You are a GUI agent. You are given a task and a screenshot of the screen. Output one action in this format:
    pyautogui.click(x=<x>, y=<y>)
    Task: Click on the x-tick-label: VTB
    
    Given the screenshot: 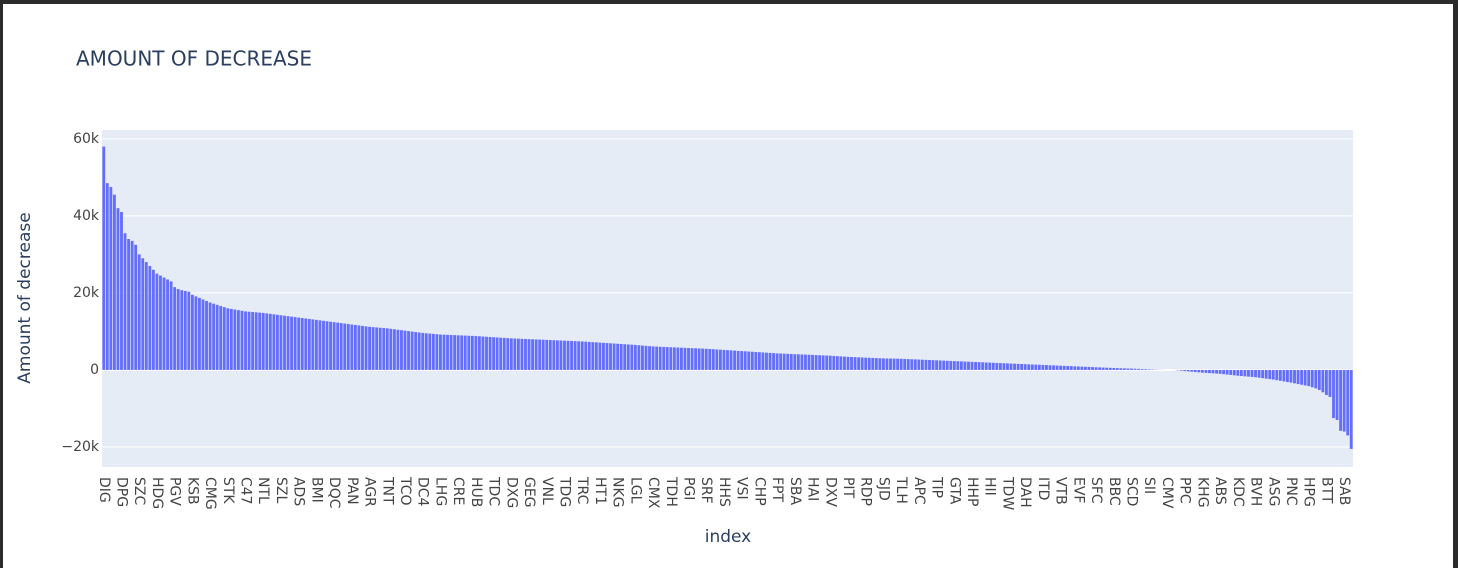 What is the action you would take?
    pyautogui.click(x=1061, y=491)
    